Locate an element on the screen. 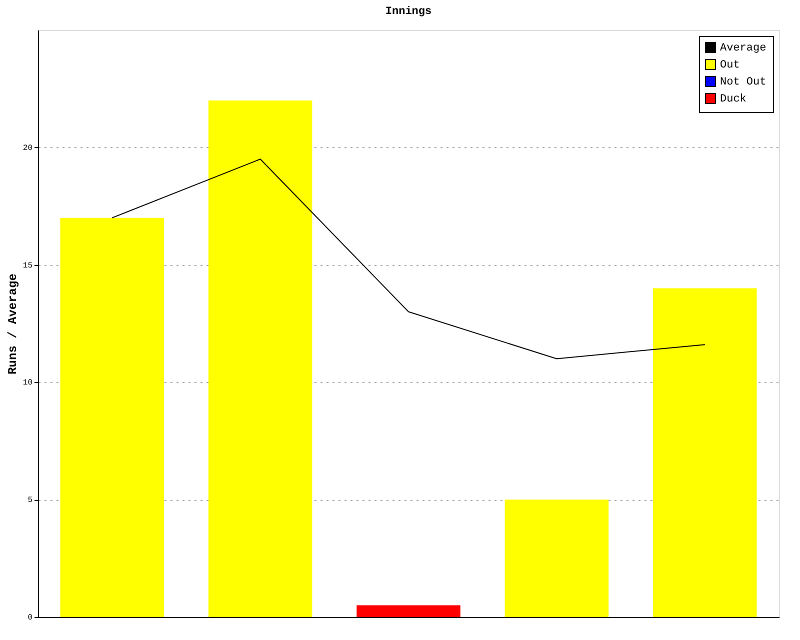  chart-title: Innings is located at coordinates (408, 12).